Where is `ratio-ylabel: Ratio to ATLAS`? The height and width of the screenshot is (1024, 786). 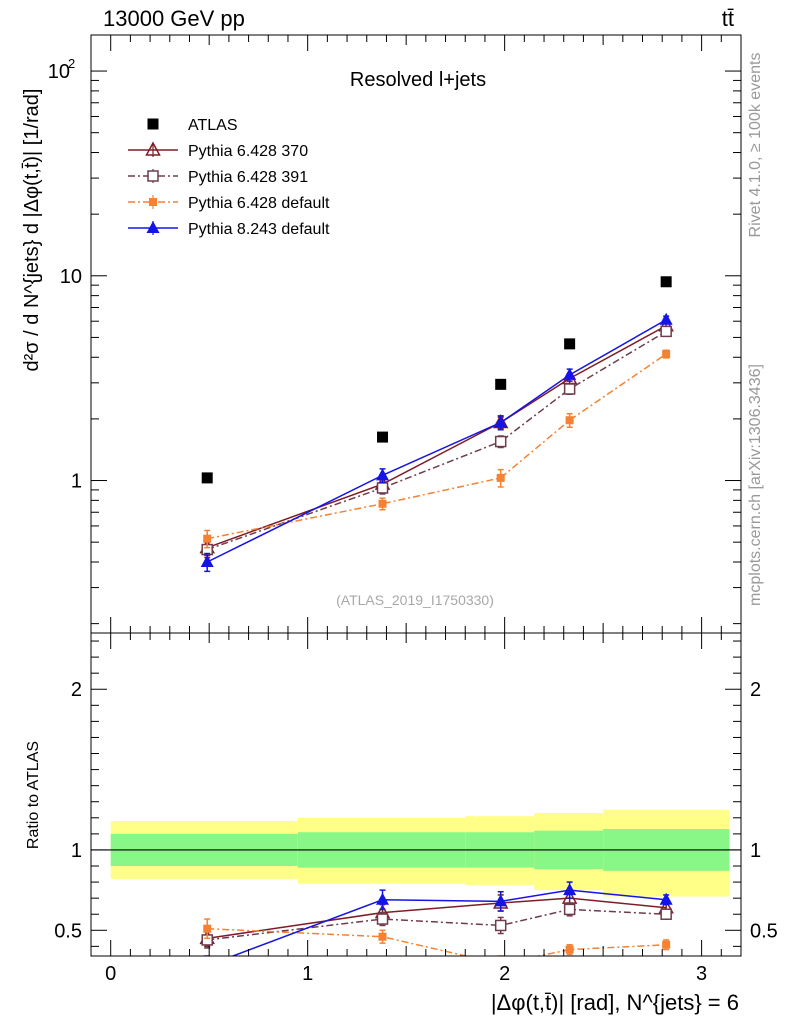
ratio-ylabel: Ratio to ATLAS is located at coordinates (33, 795).